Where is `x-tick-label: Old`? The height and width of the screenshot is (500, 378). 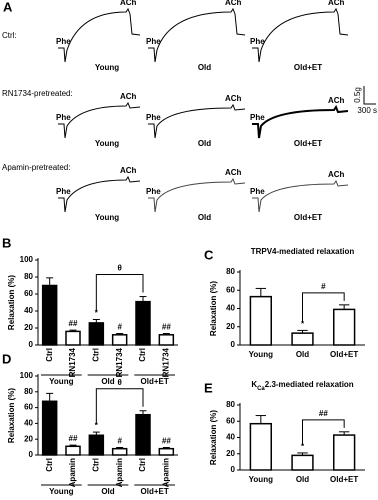 x-tick-label: Old is located at coordinates (302, 354).